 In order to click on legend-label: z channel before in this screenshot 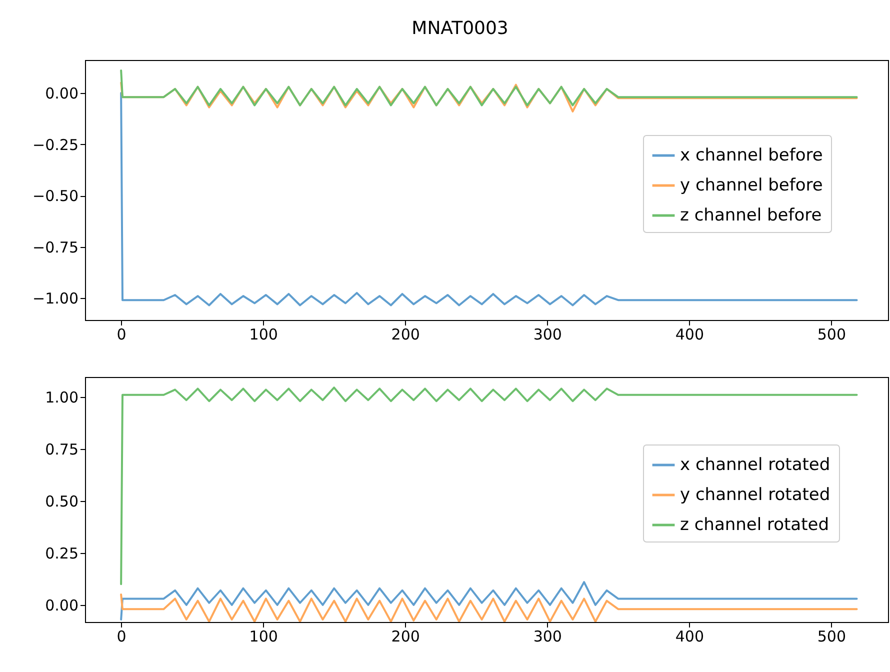, I will do `click(751, 216)`.